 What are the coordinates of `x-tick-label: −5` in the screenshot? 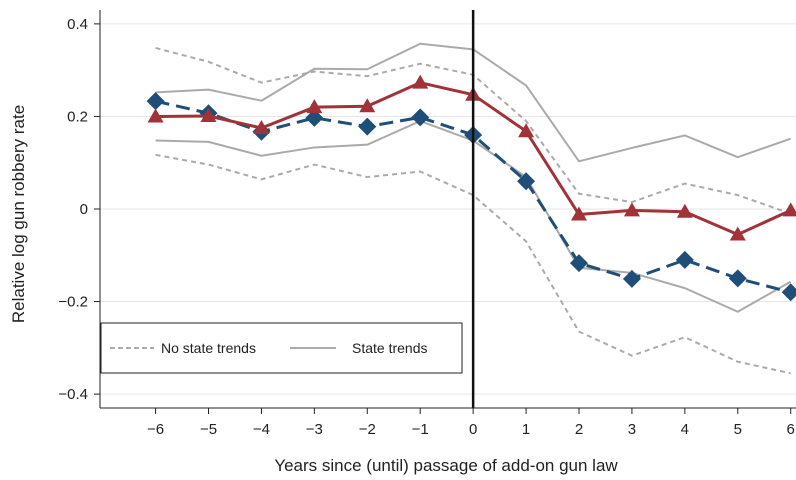 It's located at (208, 429).